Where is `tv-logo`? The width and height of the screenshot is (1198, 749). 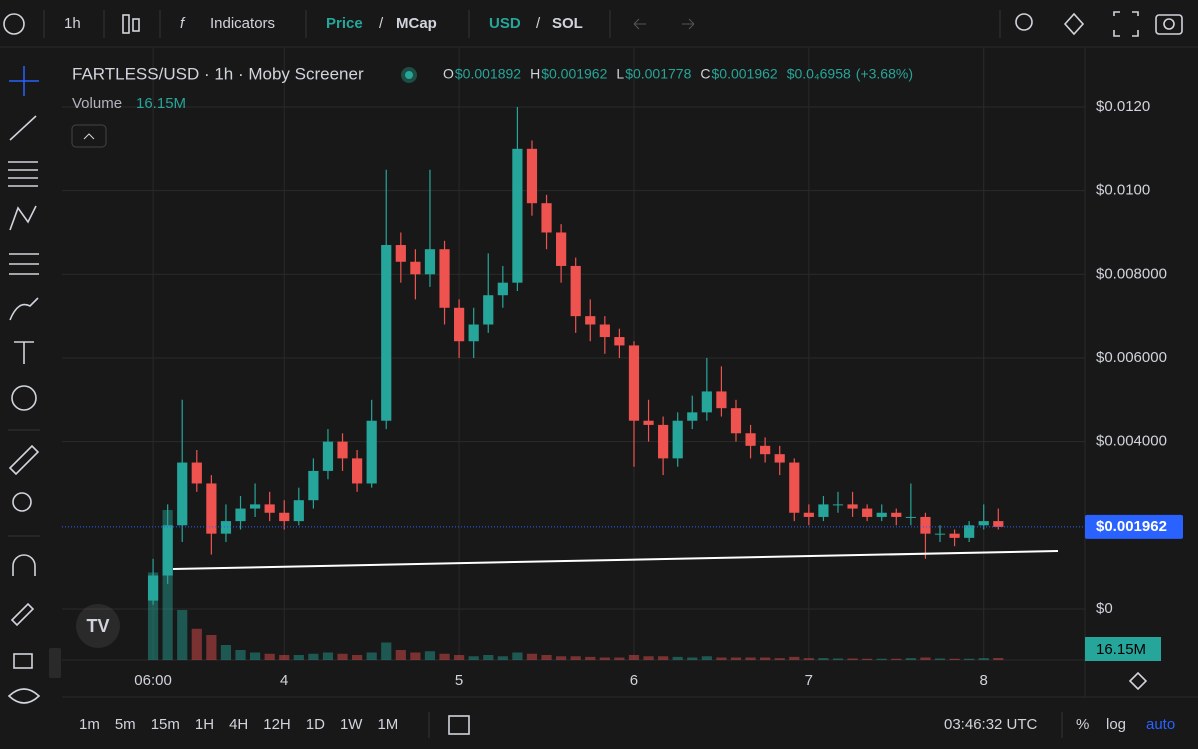 tv-logo is located at coordinates (98, 626).